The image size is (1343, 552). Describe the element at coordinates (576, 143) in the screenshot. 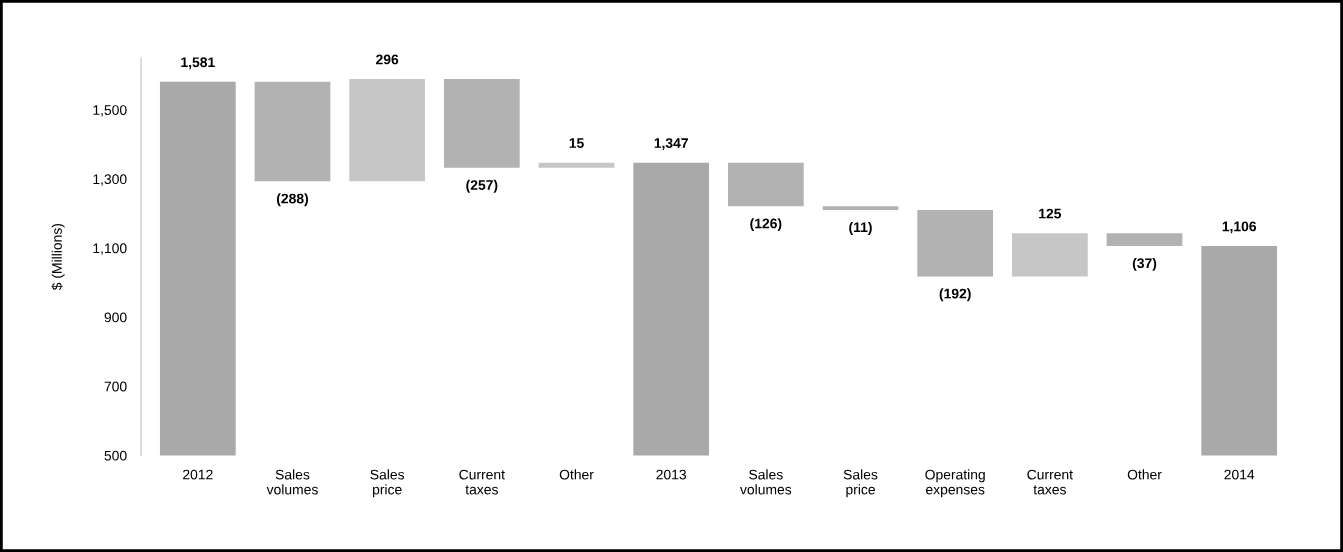

I see `data-label: 15` at that location.